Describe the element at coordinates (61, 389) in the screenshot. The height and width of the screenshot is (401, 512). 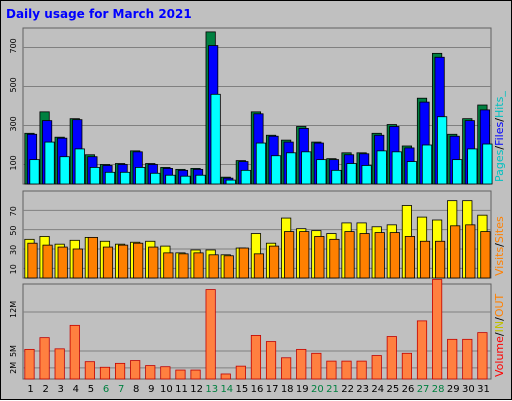
I see `x-tick-label: 3` at that location.